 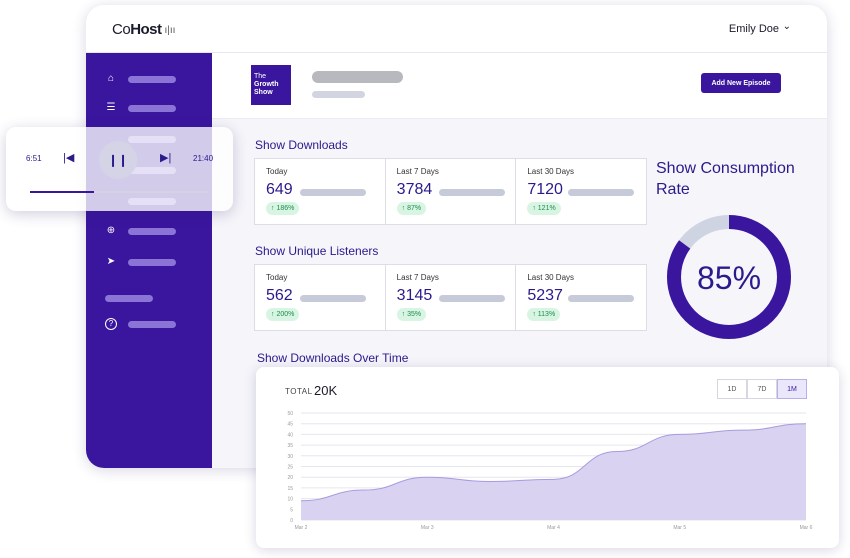 What do you see at coordinates (732, 389) in the screenshot?
I see `range-1d-button: 1D` at bounding box center [732, 389].